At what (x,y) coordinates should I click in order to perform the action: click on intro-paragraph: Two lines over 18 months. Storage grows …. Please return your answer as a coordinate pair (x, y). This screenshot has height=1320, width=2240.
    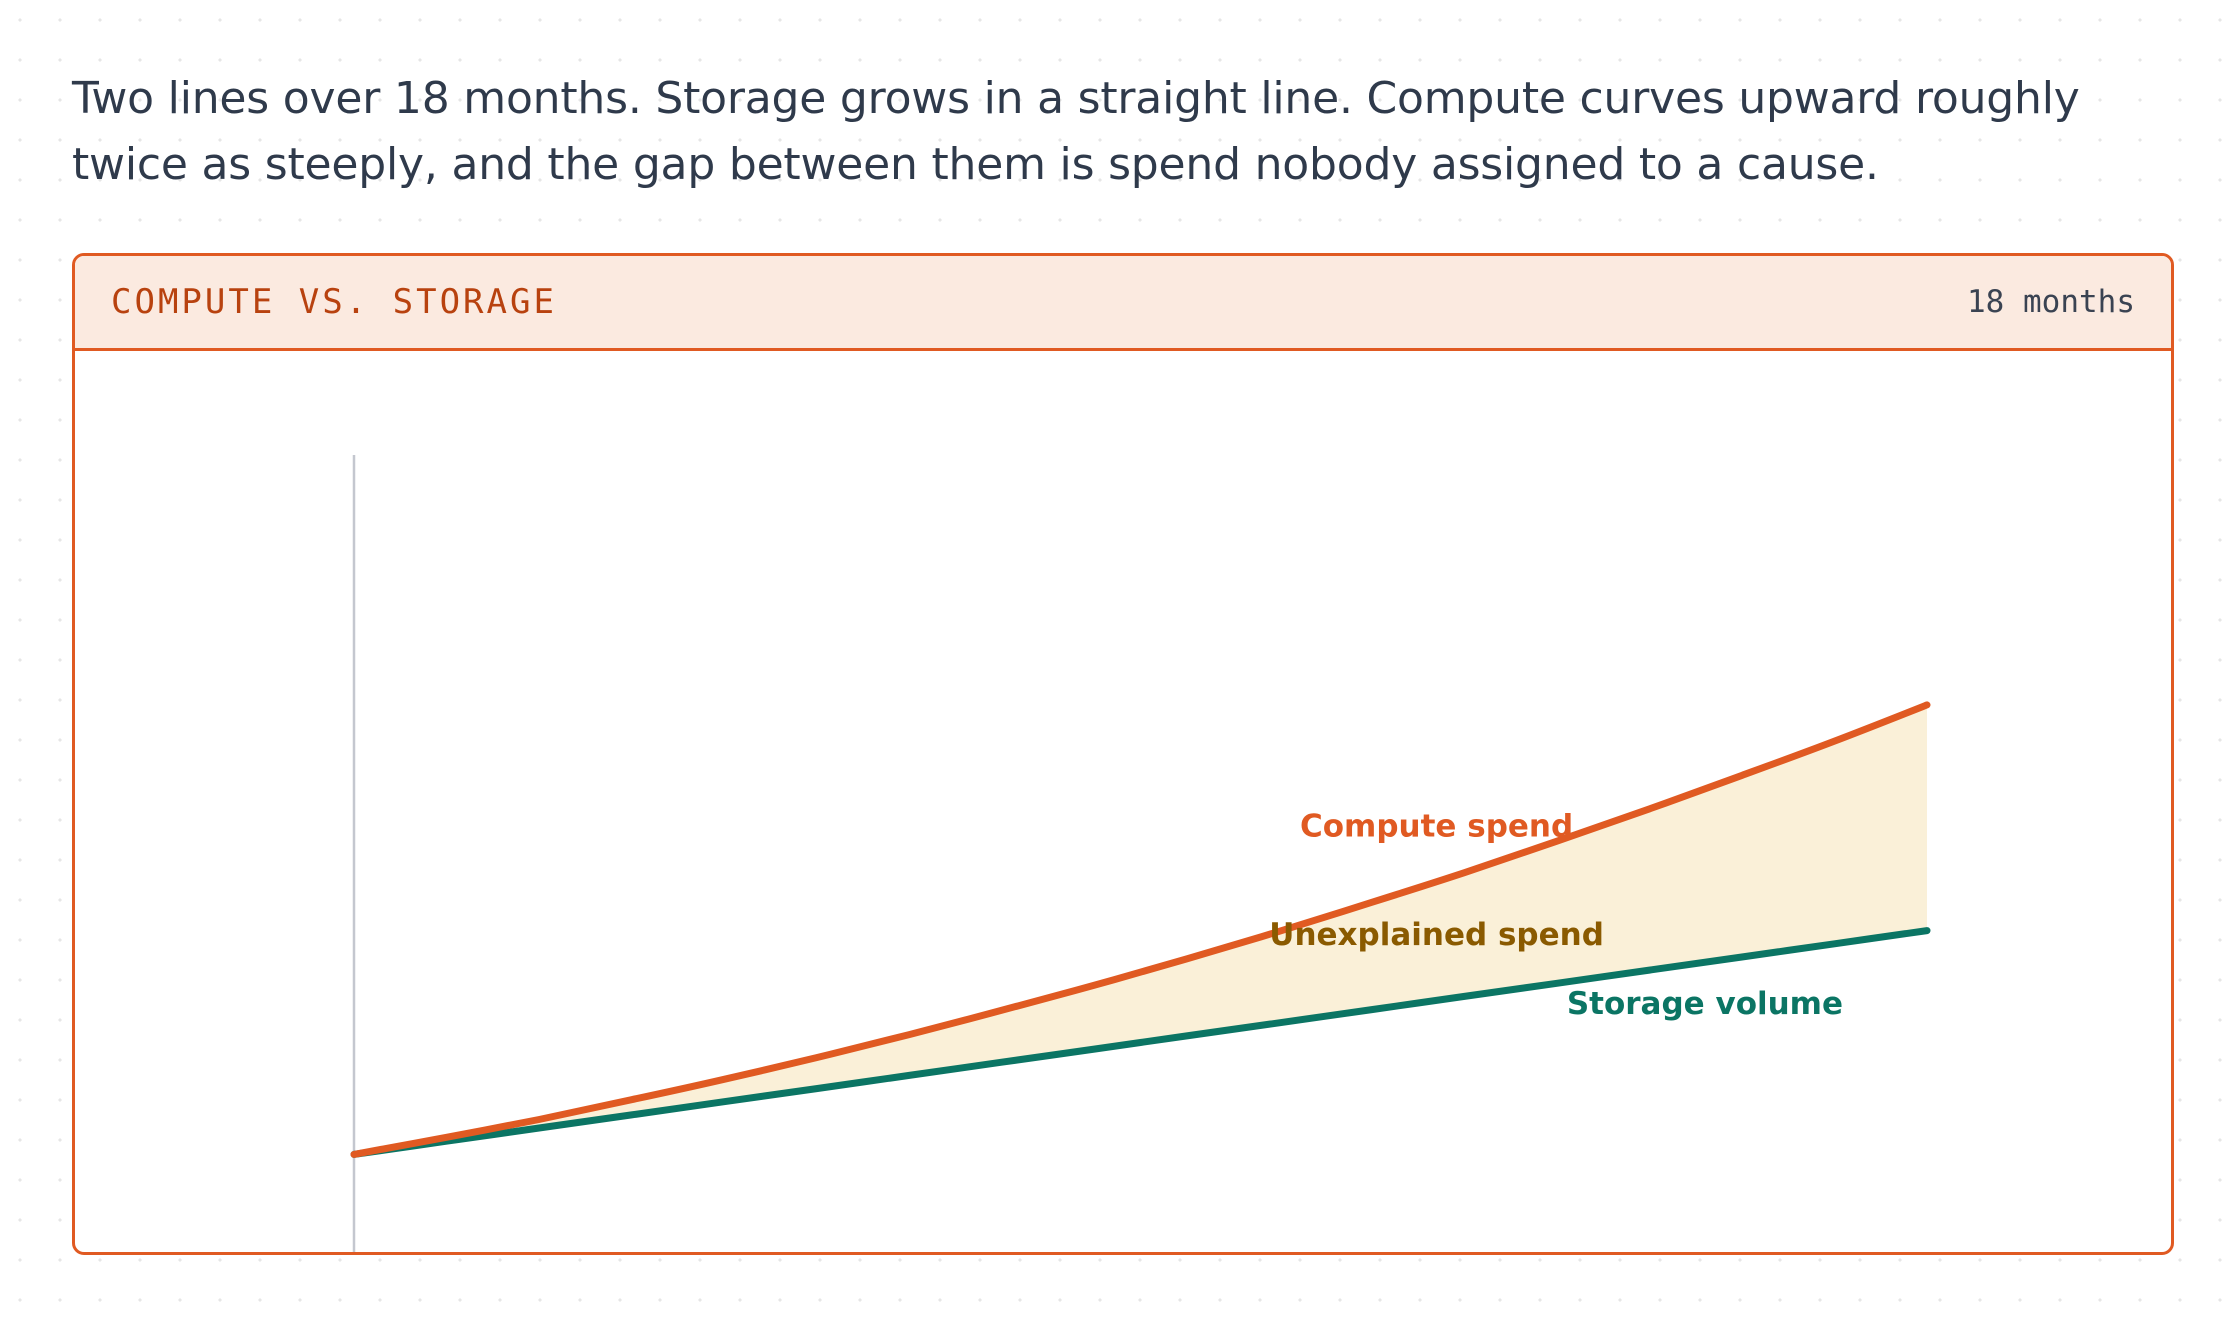
    Looking at the image, I should click on (1076, 131).